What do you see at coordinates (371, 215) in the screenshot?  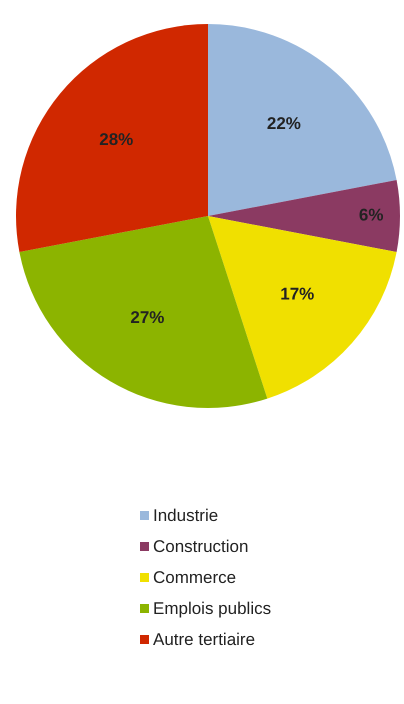 I see `data-label: 6%` at bounding box center [371, 215].